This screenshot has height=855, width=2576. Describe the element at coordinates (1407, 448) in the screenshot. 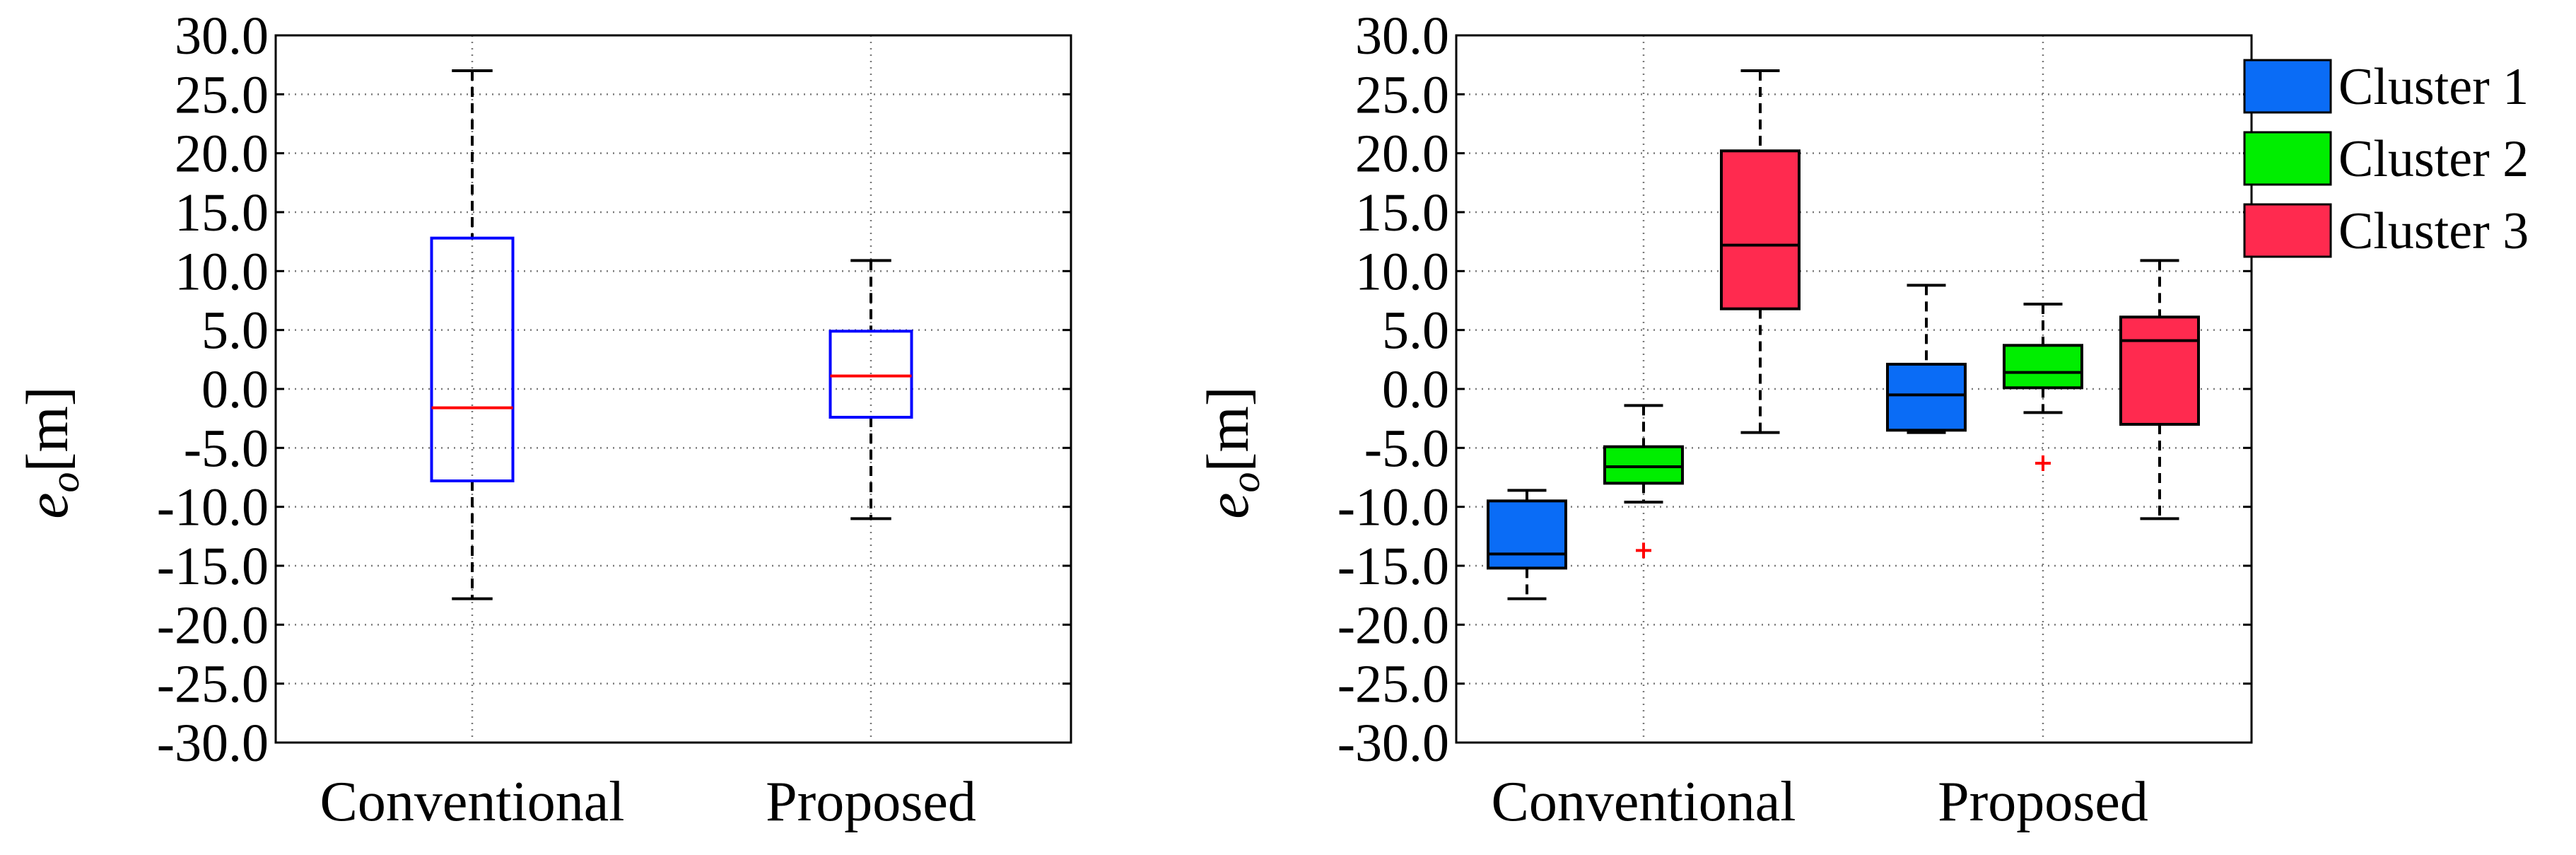

I see `right-y-tick-label: -5.0` at that location.